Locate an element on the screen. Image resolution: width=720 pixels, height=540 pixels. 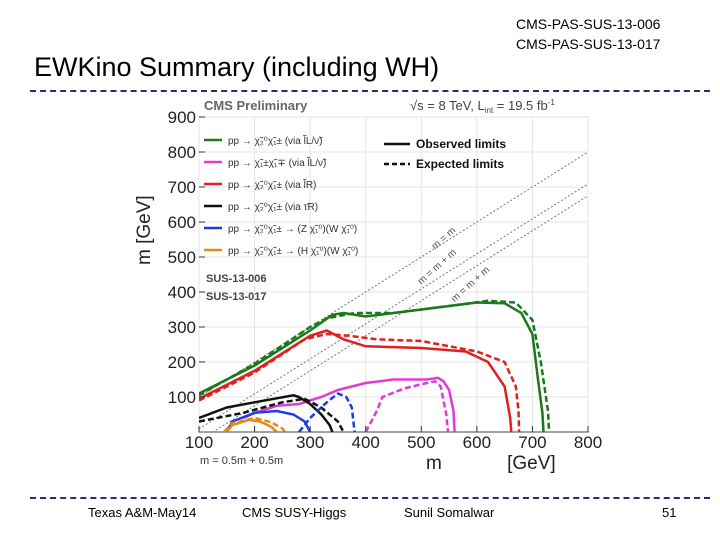
series-5-expected is located at coordinates (327, 412).